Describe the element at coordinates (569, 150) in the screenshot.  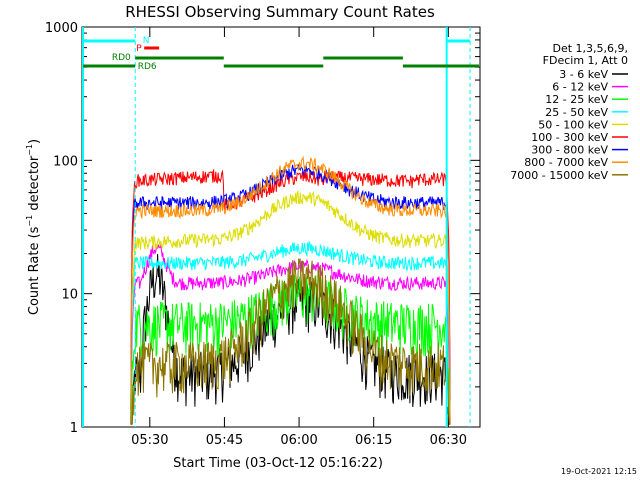
I see `legend-label: 300 - 800 keV` at that location.